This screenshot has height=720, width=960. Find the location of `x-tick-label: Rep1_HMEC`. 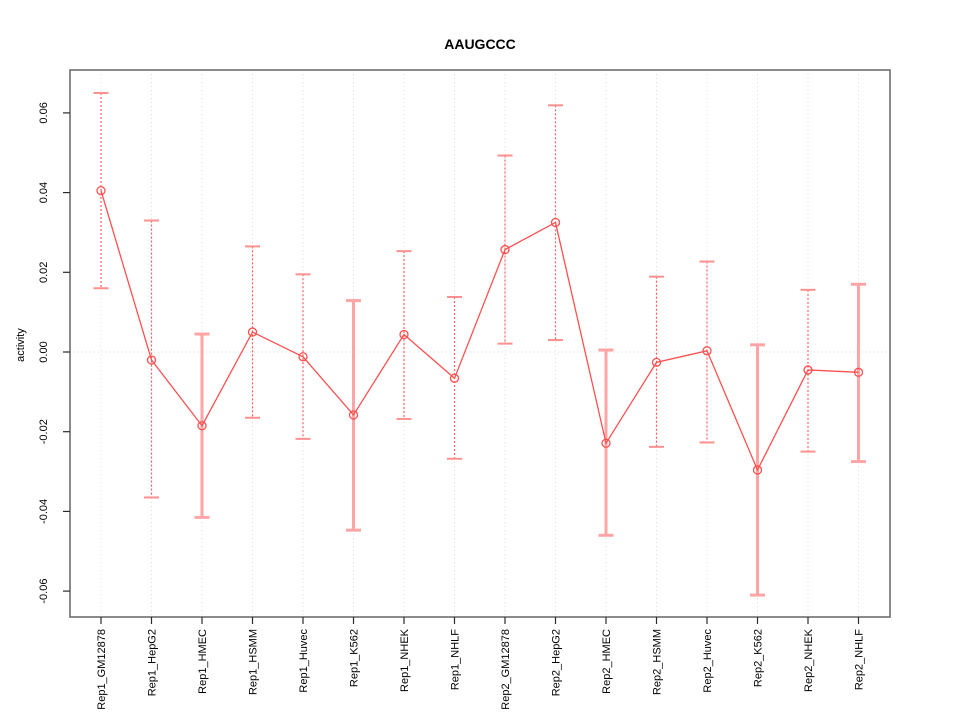

x-tick-label: Rep1_HMEC is located at coordinates (203, 661).